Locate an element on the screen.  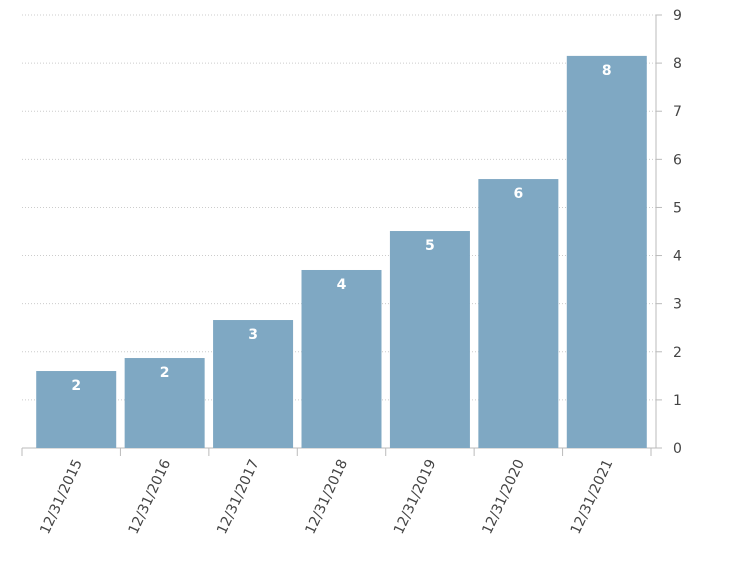
x-tick-label: 12/31/2017 is located at coordinates (238, 497).